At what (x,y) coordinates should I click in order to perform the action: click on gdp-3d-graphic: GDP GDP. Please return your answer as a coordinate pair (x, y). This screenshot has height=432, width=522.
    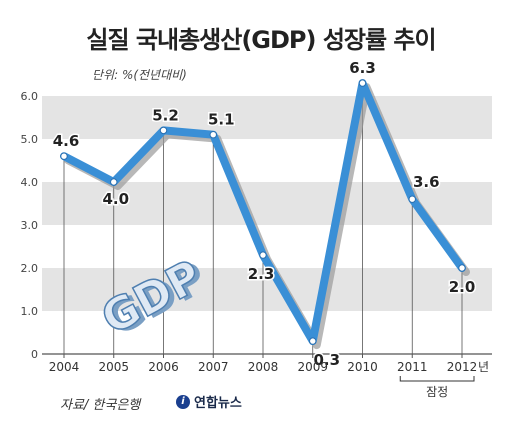
    Looking at the image, I should click on (154, 298).